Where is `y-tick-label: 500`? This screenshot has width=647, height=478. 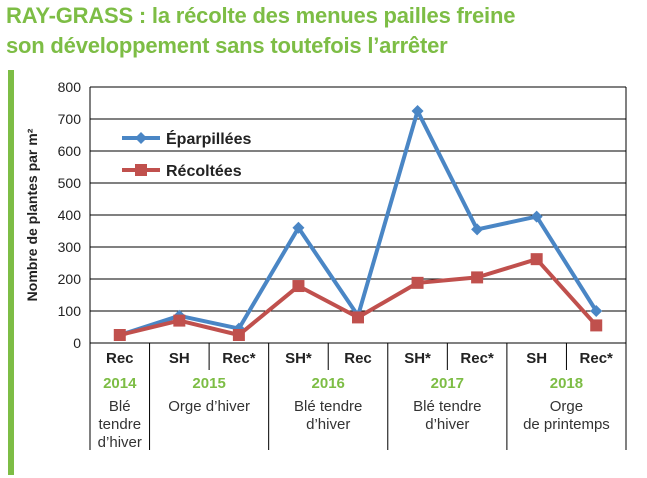 y-tick-label: 500 is located at coordinates (70, 183).